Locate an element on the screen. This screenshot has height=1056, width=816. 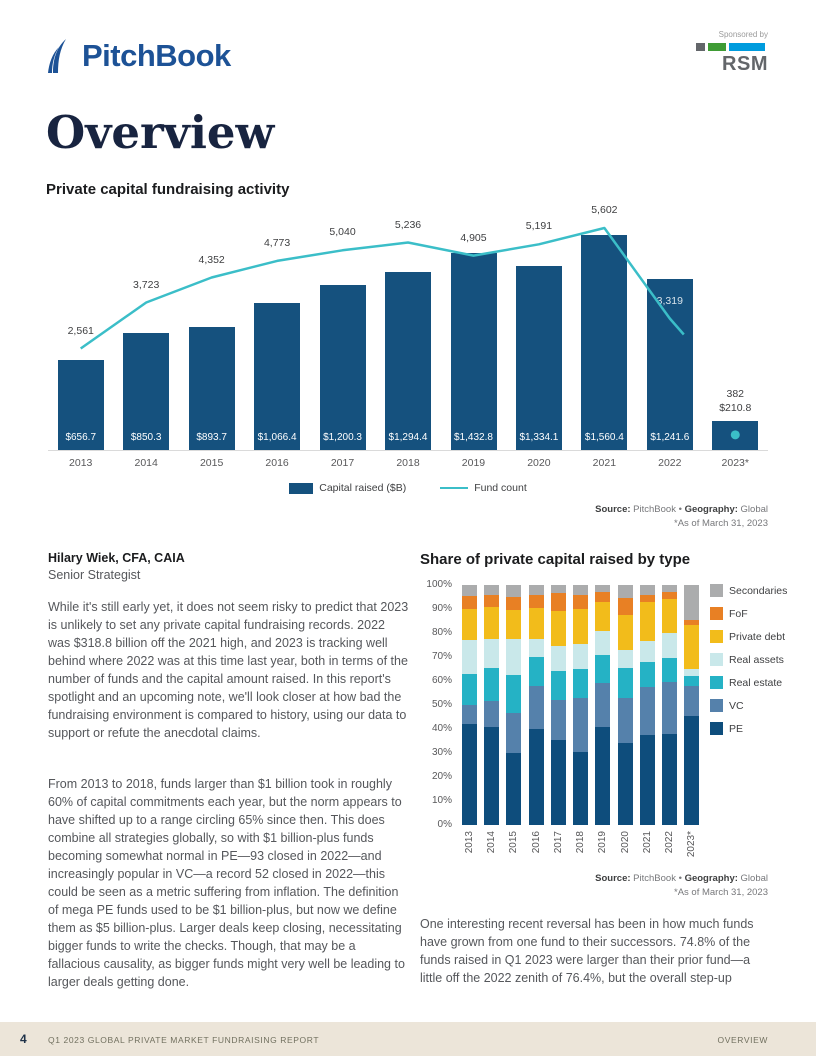
share-year-label-2018: 2018 is located at coordinates (581, 851).